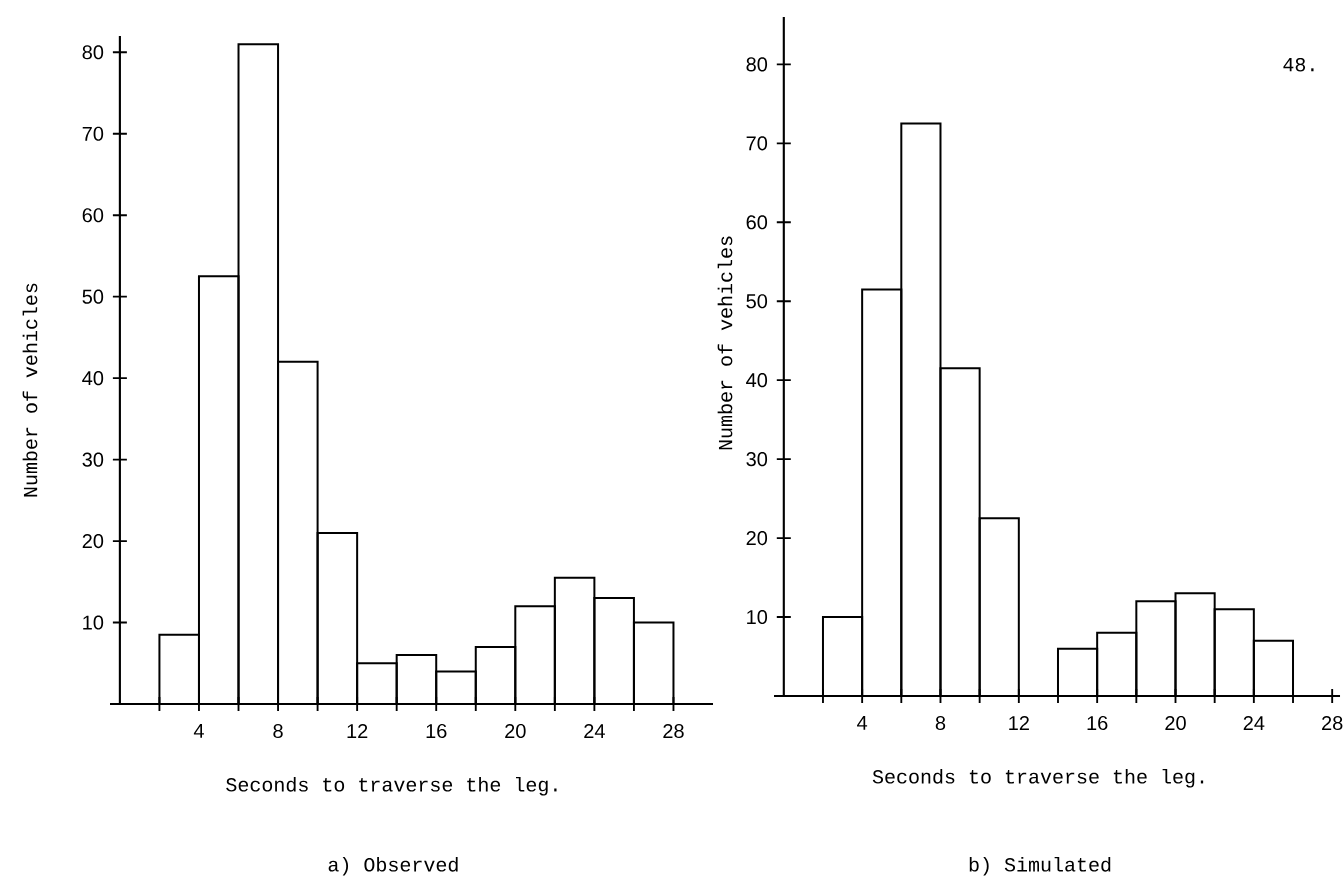  Describe the element at coordinates (1298, 64) in the screenshot. I see `annotation: 48.` at that location.